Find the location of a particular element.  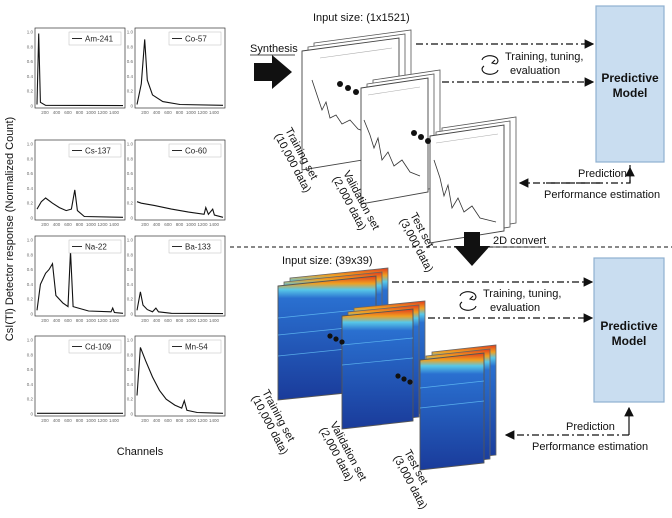

bottom-predictive-model-box is located at coordinates (629, 330).